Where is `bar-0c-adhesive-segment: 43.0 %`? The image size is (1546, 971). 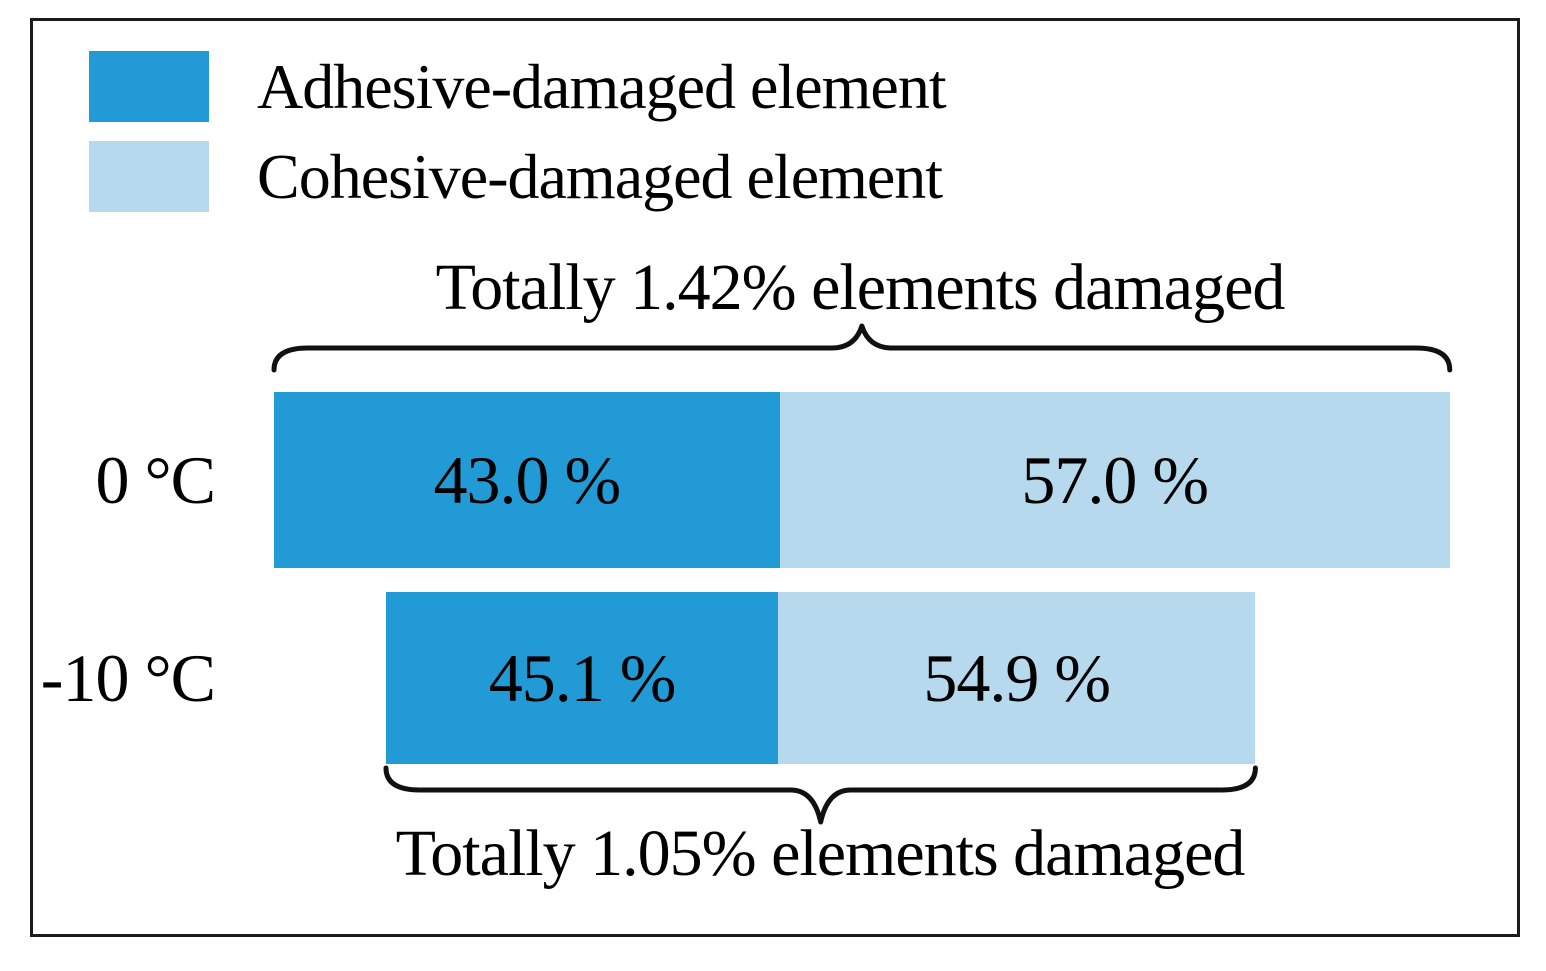 bar-0c-adhesive-segment: 43.0 % is located at coordinates (527, 480).